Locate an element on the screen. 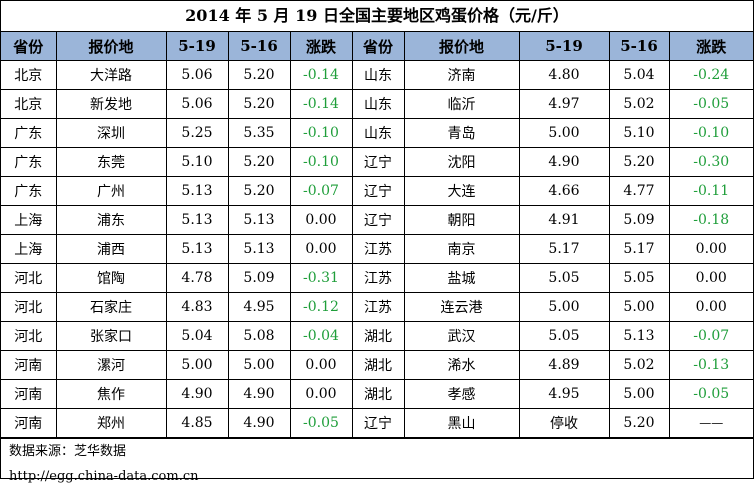 Image resolution: width=754 pixels, height=489 pixels. table-row: 广东 深圳 5.25 5.35 -0.10 山东 青岛 5.00 5.10 -0.10 is located at coordinates (377, 133).